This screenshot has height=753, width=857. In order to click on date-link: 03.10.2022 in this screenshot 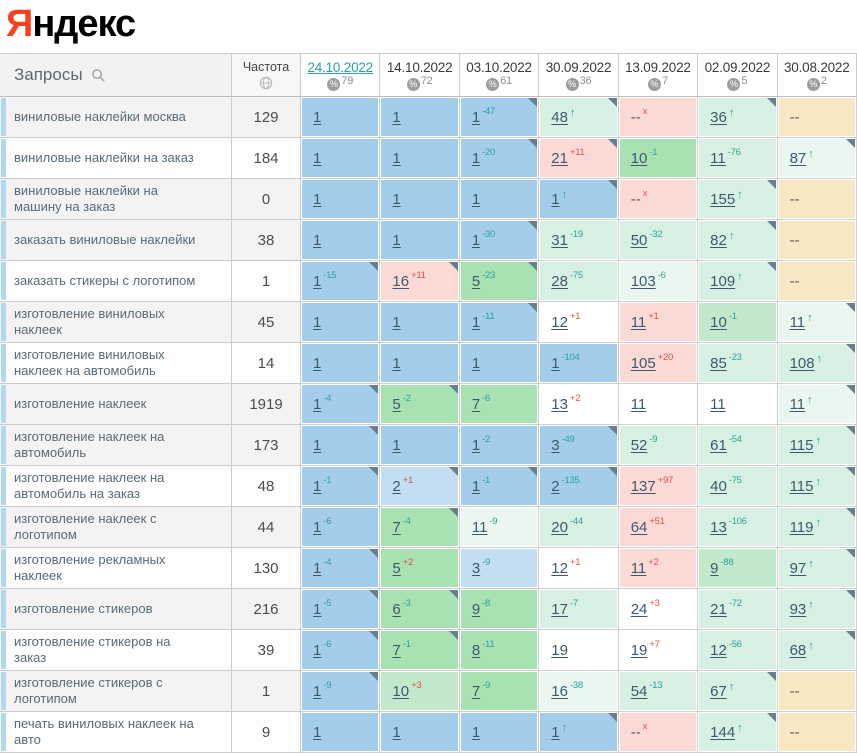, I will do `click(499, 67)`.